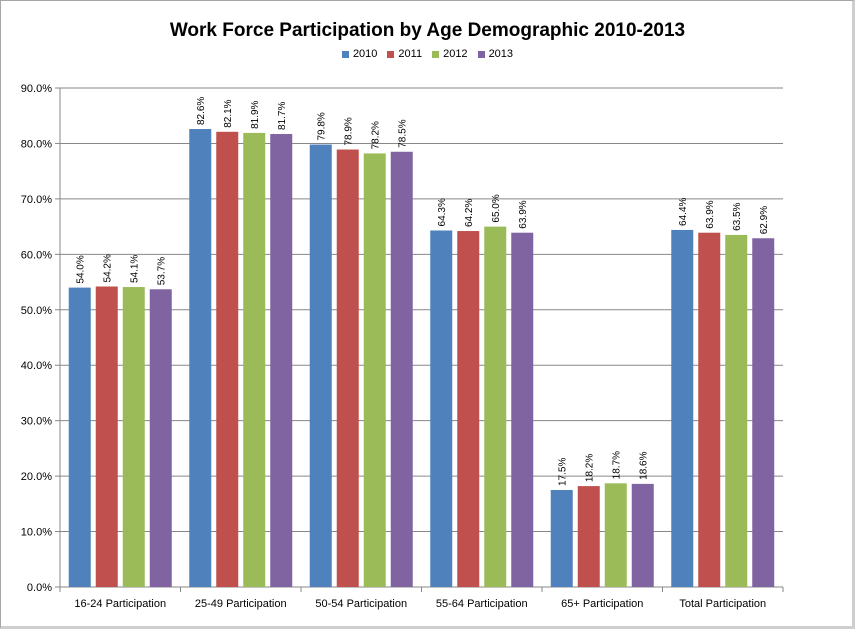 The image size is (855, 629). Describe the element at coordinates (36, 311) in the screenshot. I see `y-tick-label: 50.0%` at that location.